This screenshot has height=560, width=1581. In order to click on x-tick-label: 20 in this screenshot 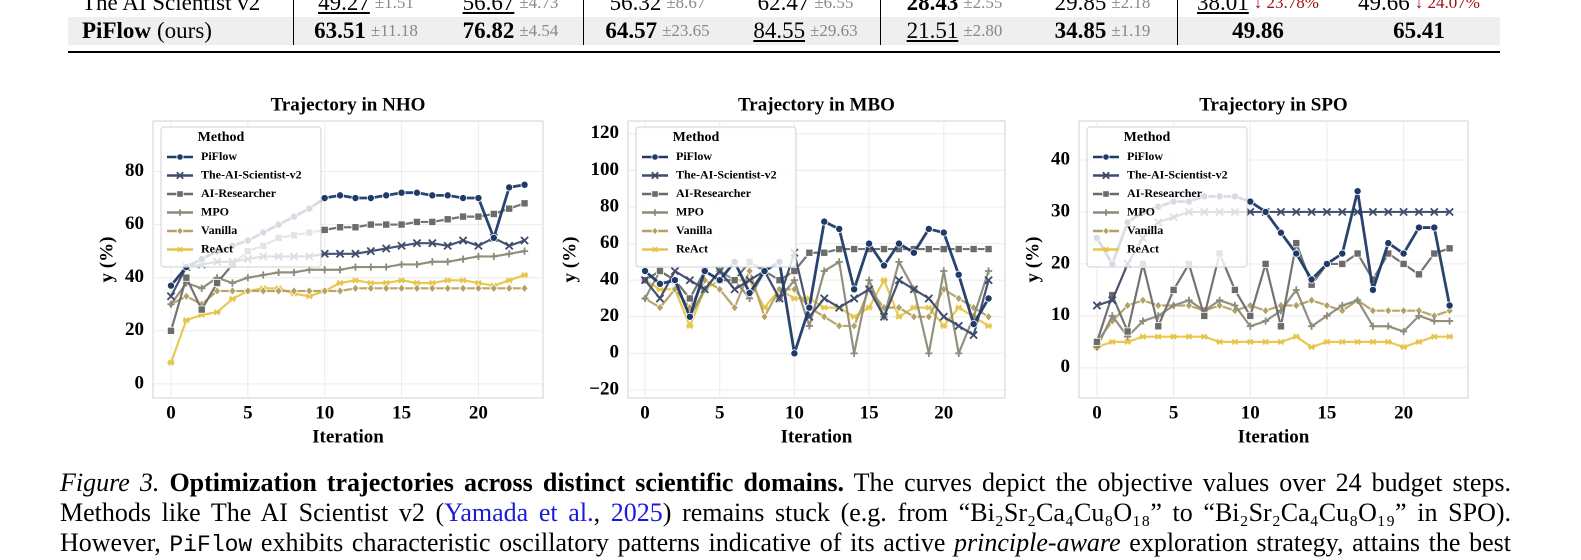, I will do `click(943, 412)`.